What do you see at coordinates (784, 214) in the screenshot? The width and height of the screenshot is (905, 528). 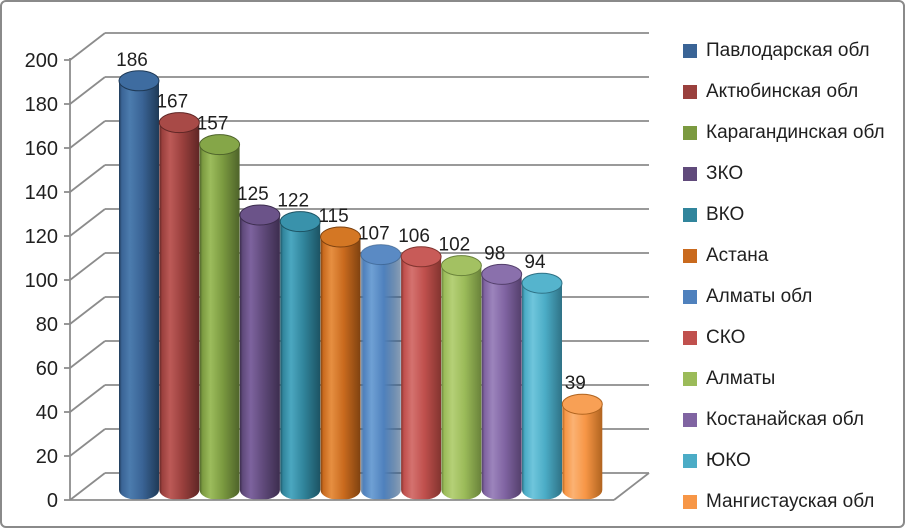 I see `legend-item-4: ВКО` at bounding box center [784, 214].